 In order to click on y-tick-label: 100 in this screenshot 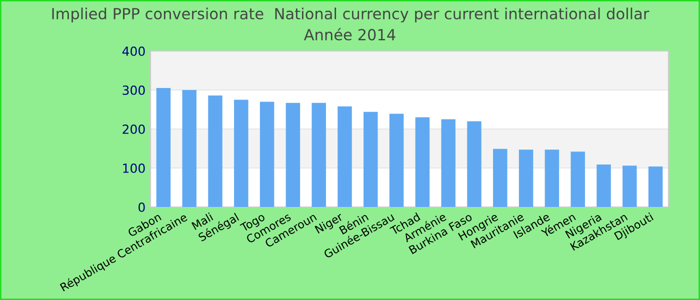, I will do `click(134, 168)`.